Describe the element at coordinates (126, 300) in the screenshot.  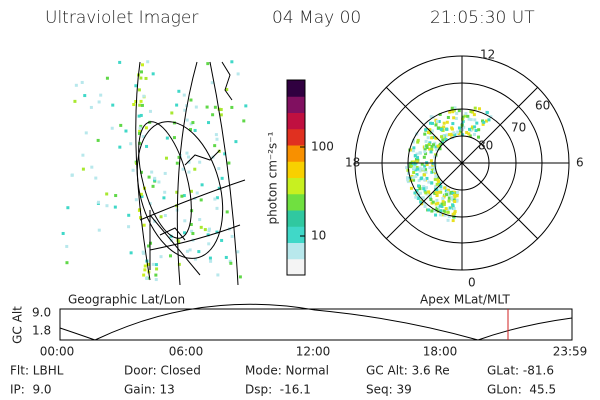
I see `panel-label: Geographic Lat/Lon` at that location.